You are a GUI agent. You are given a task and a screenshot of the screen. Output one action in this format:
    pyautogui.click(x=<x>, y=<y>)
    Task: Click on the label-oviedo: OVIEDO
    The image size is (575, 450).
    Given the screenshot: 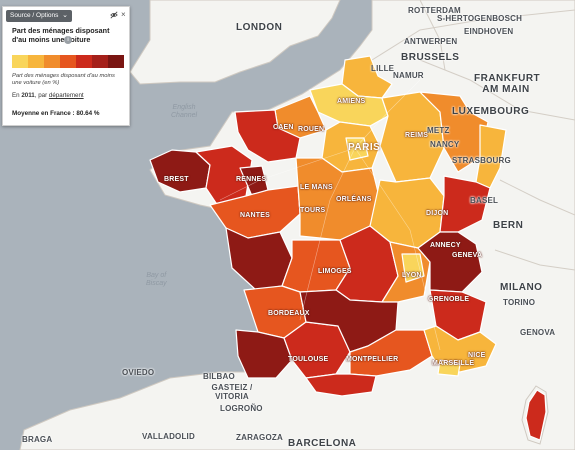 What is the action you would take?
    pyautogui.click(x=138, y=372)
    